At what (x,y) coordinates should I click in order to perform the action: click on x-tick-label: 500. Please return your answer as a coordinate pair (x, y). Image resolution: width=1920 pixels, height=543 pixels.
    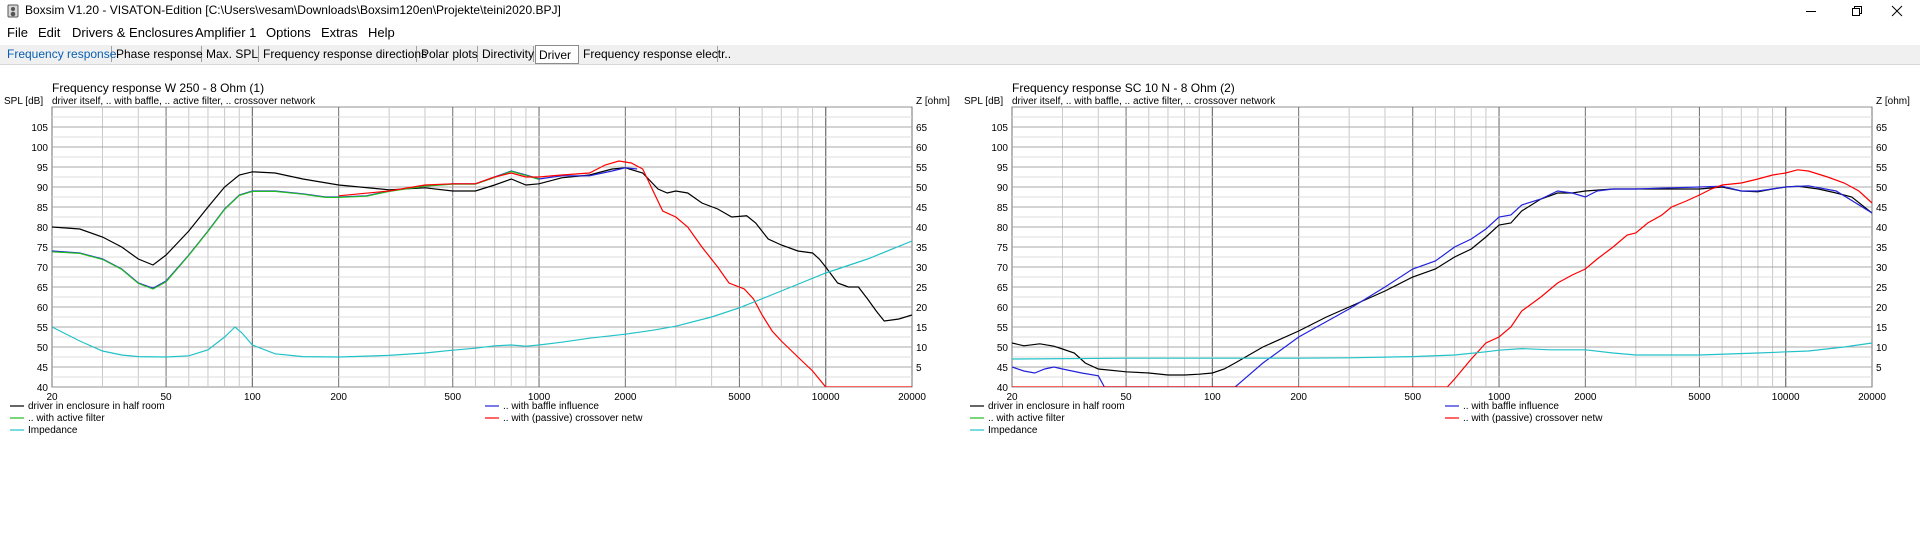
    Looking at the image, I should click on (1412, 397).